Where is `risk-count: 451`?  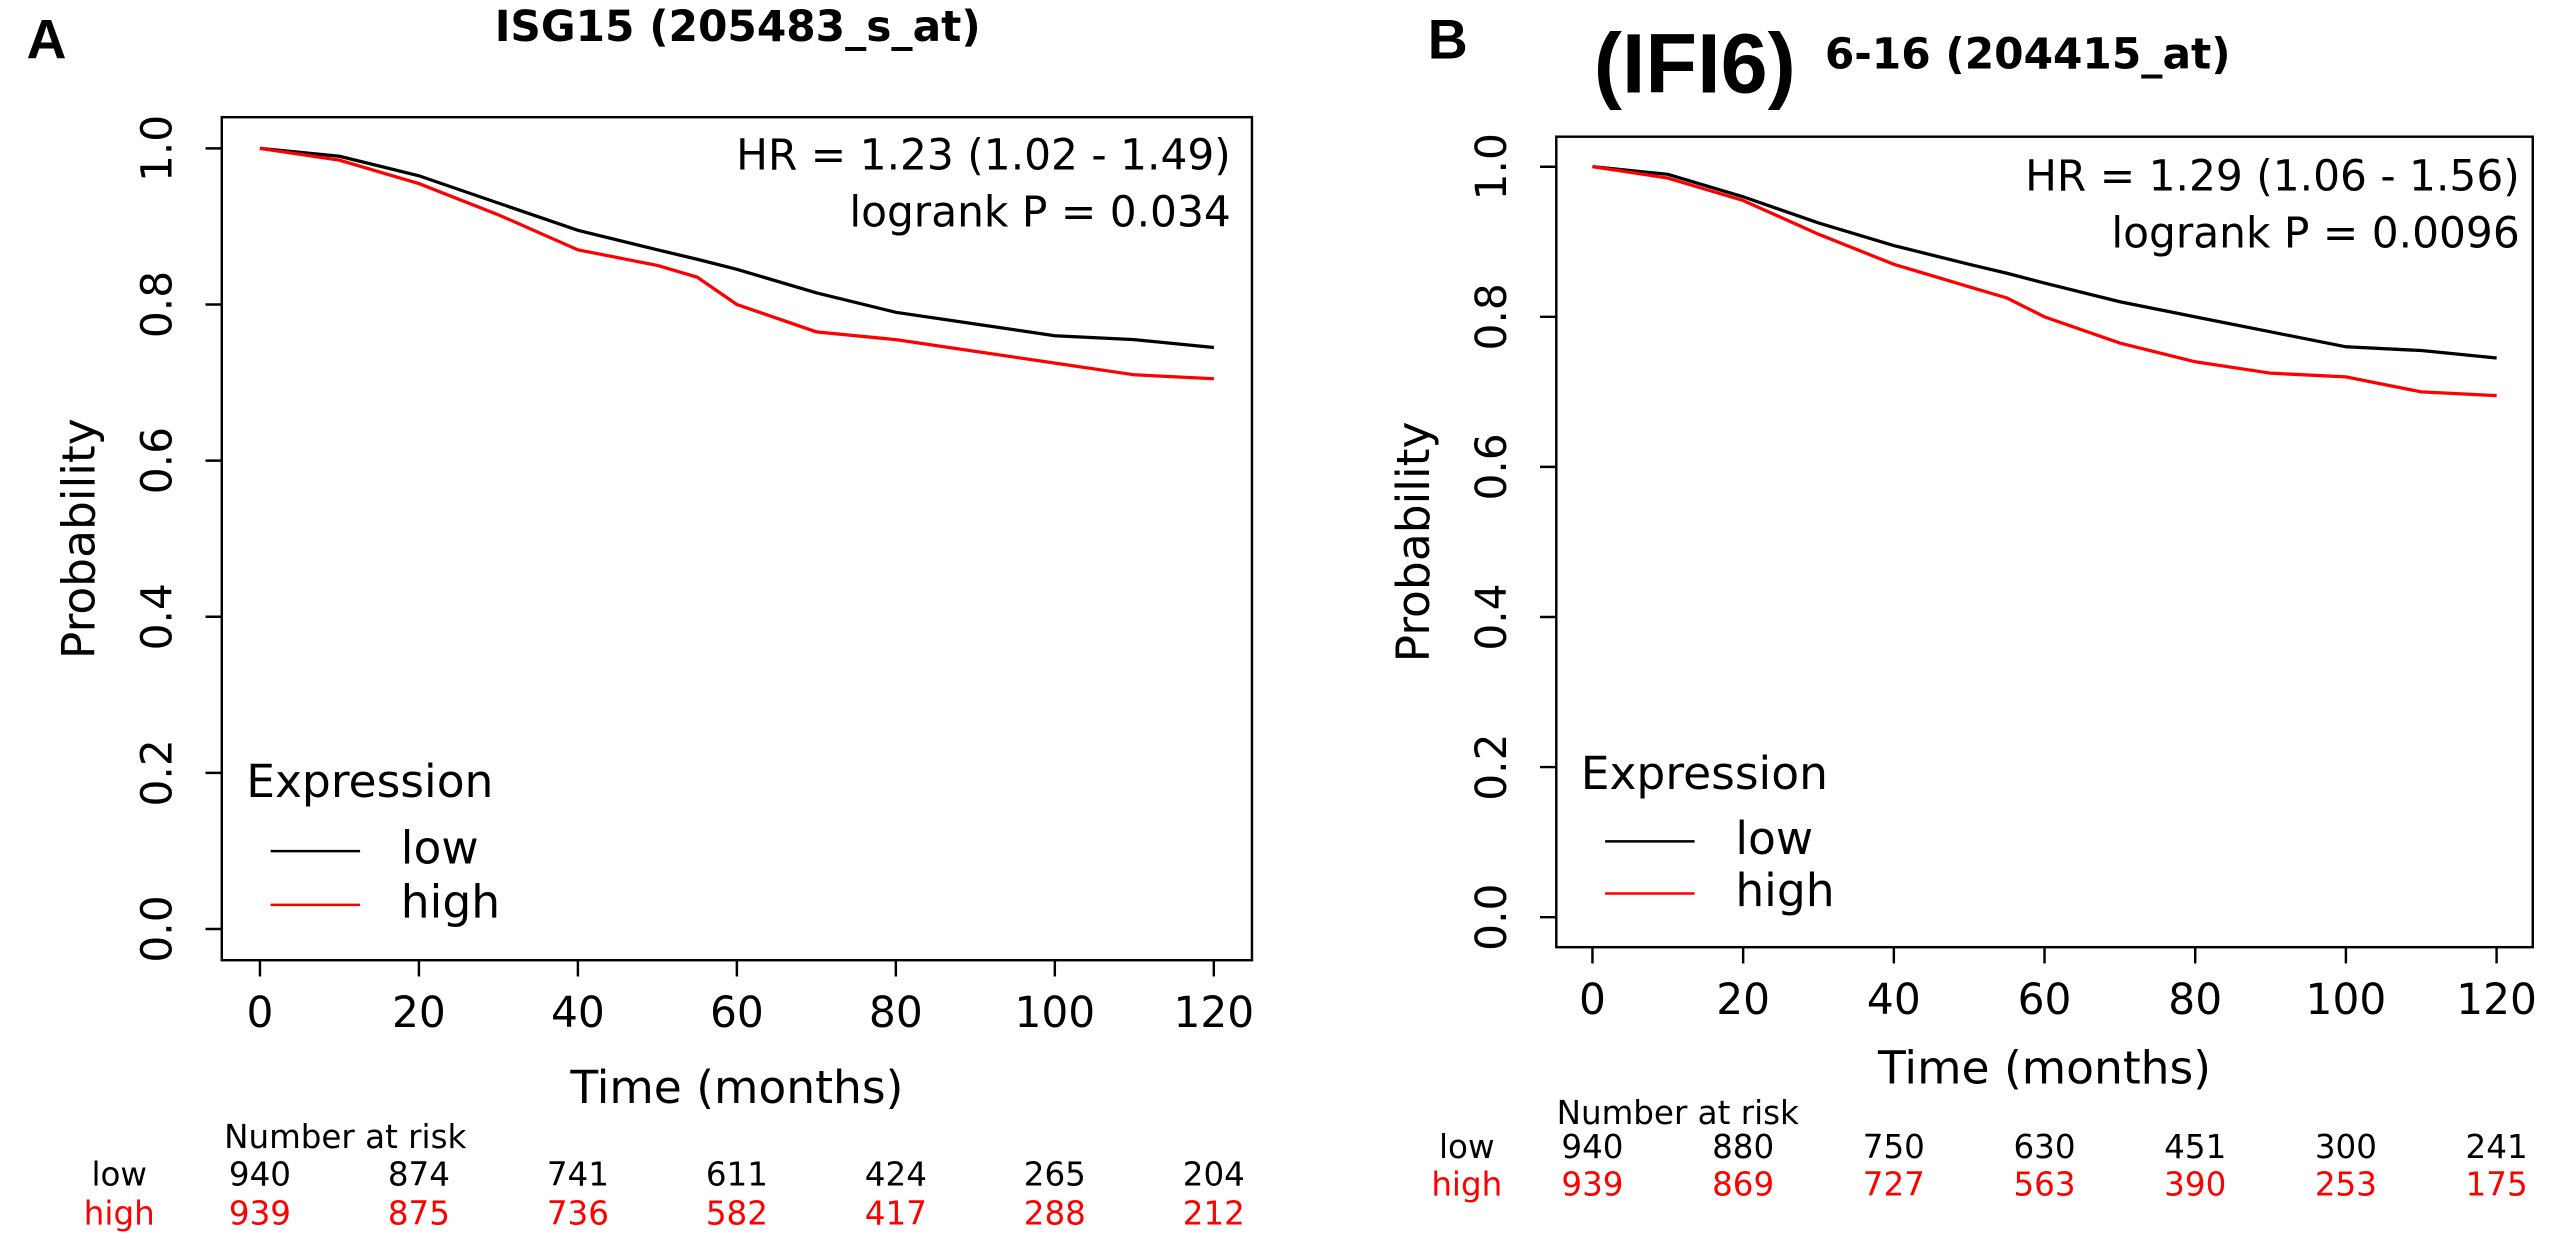 risk-count: 451 is located at coordinates (2195, 1147).